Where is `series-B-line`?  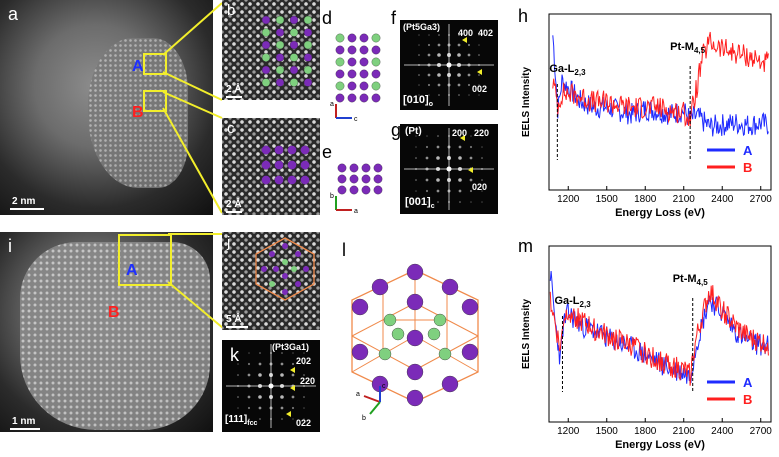
series-B-line is located at coordinates (660, 79).